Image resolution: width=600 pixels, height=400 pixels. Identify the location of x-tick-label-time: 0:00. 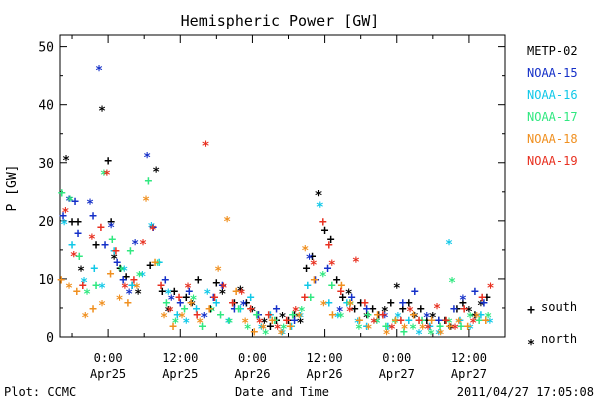
(396, 358).